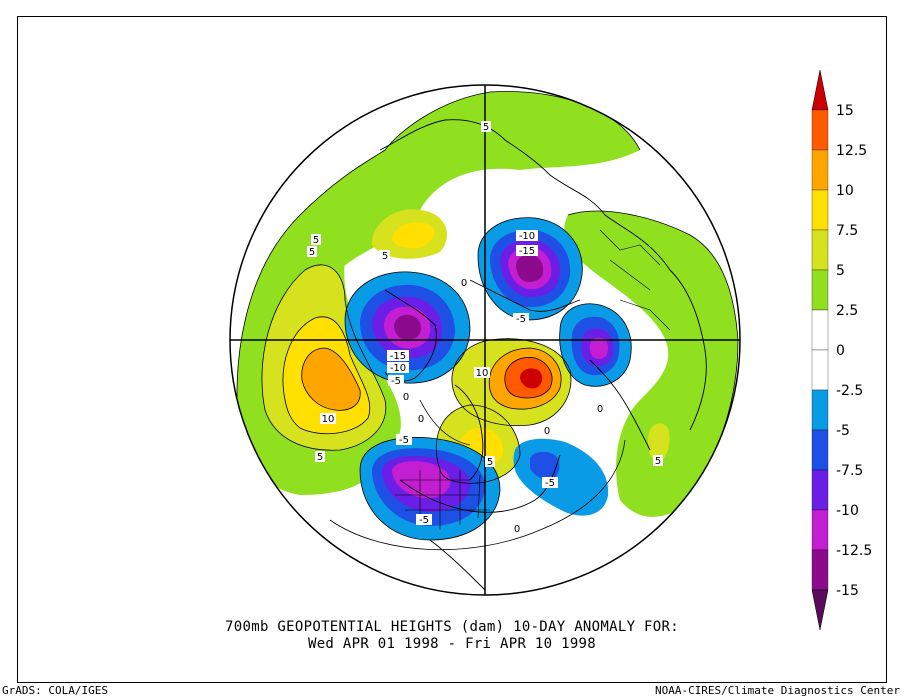  What do you see at coordinates (777, 690) in the screenshot?
I see `credit-right: NOAA-CIRES/Climate Diagnostics Center` at bounding box center [777, 690].